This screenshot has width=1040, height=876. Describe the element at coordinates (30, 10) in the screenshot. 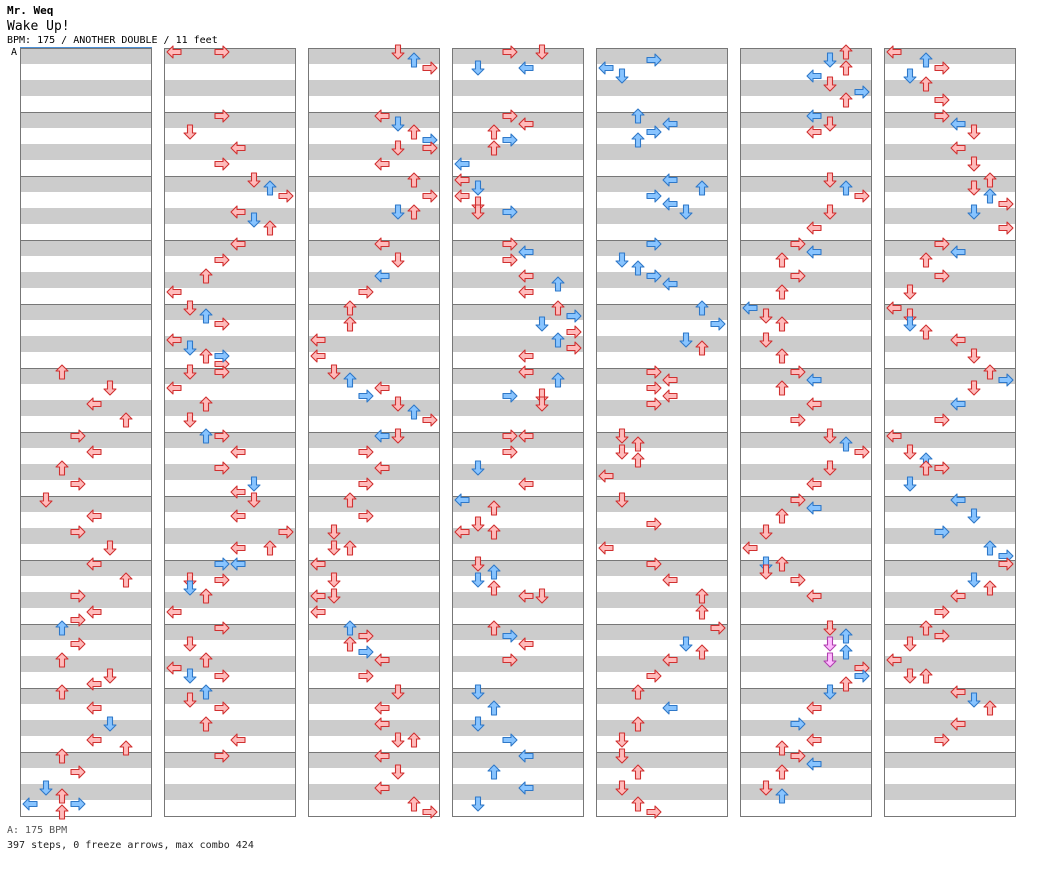

I see `artist-name: Mr. Weq` at that location.